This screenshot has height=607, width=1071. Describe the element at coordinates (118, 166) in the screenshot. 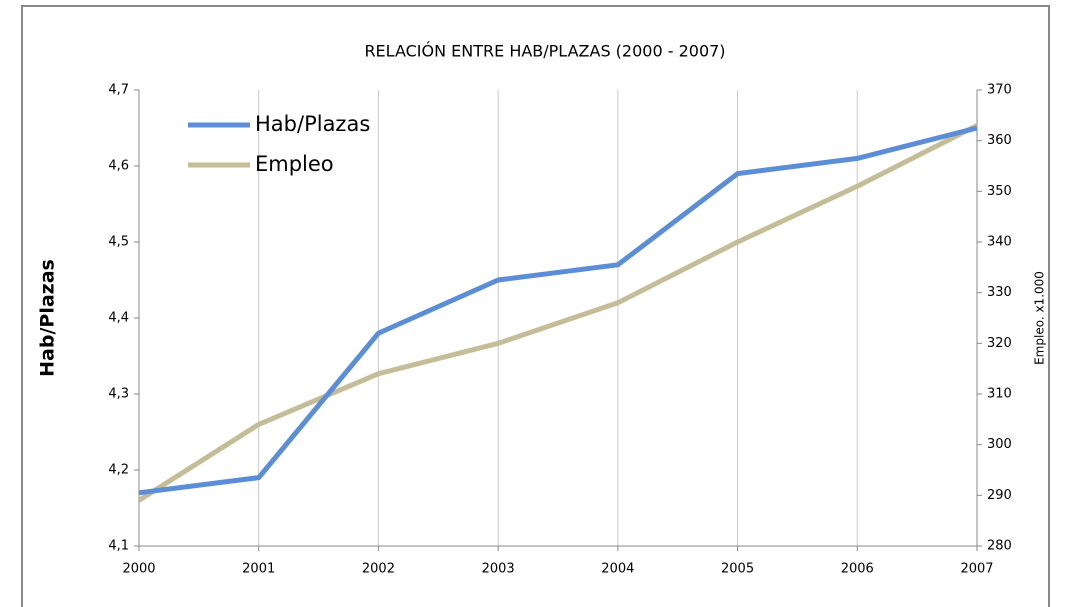

I see `y-tick-label: 4,6` at that location.